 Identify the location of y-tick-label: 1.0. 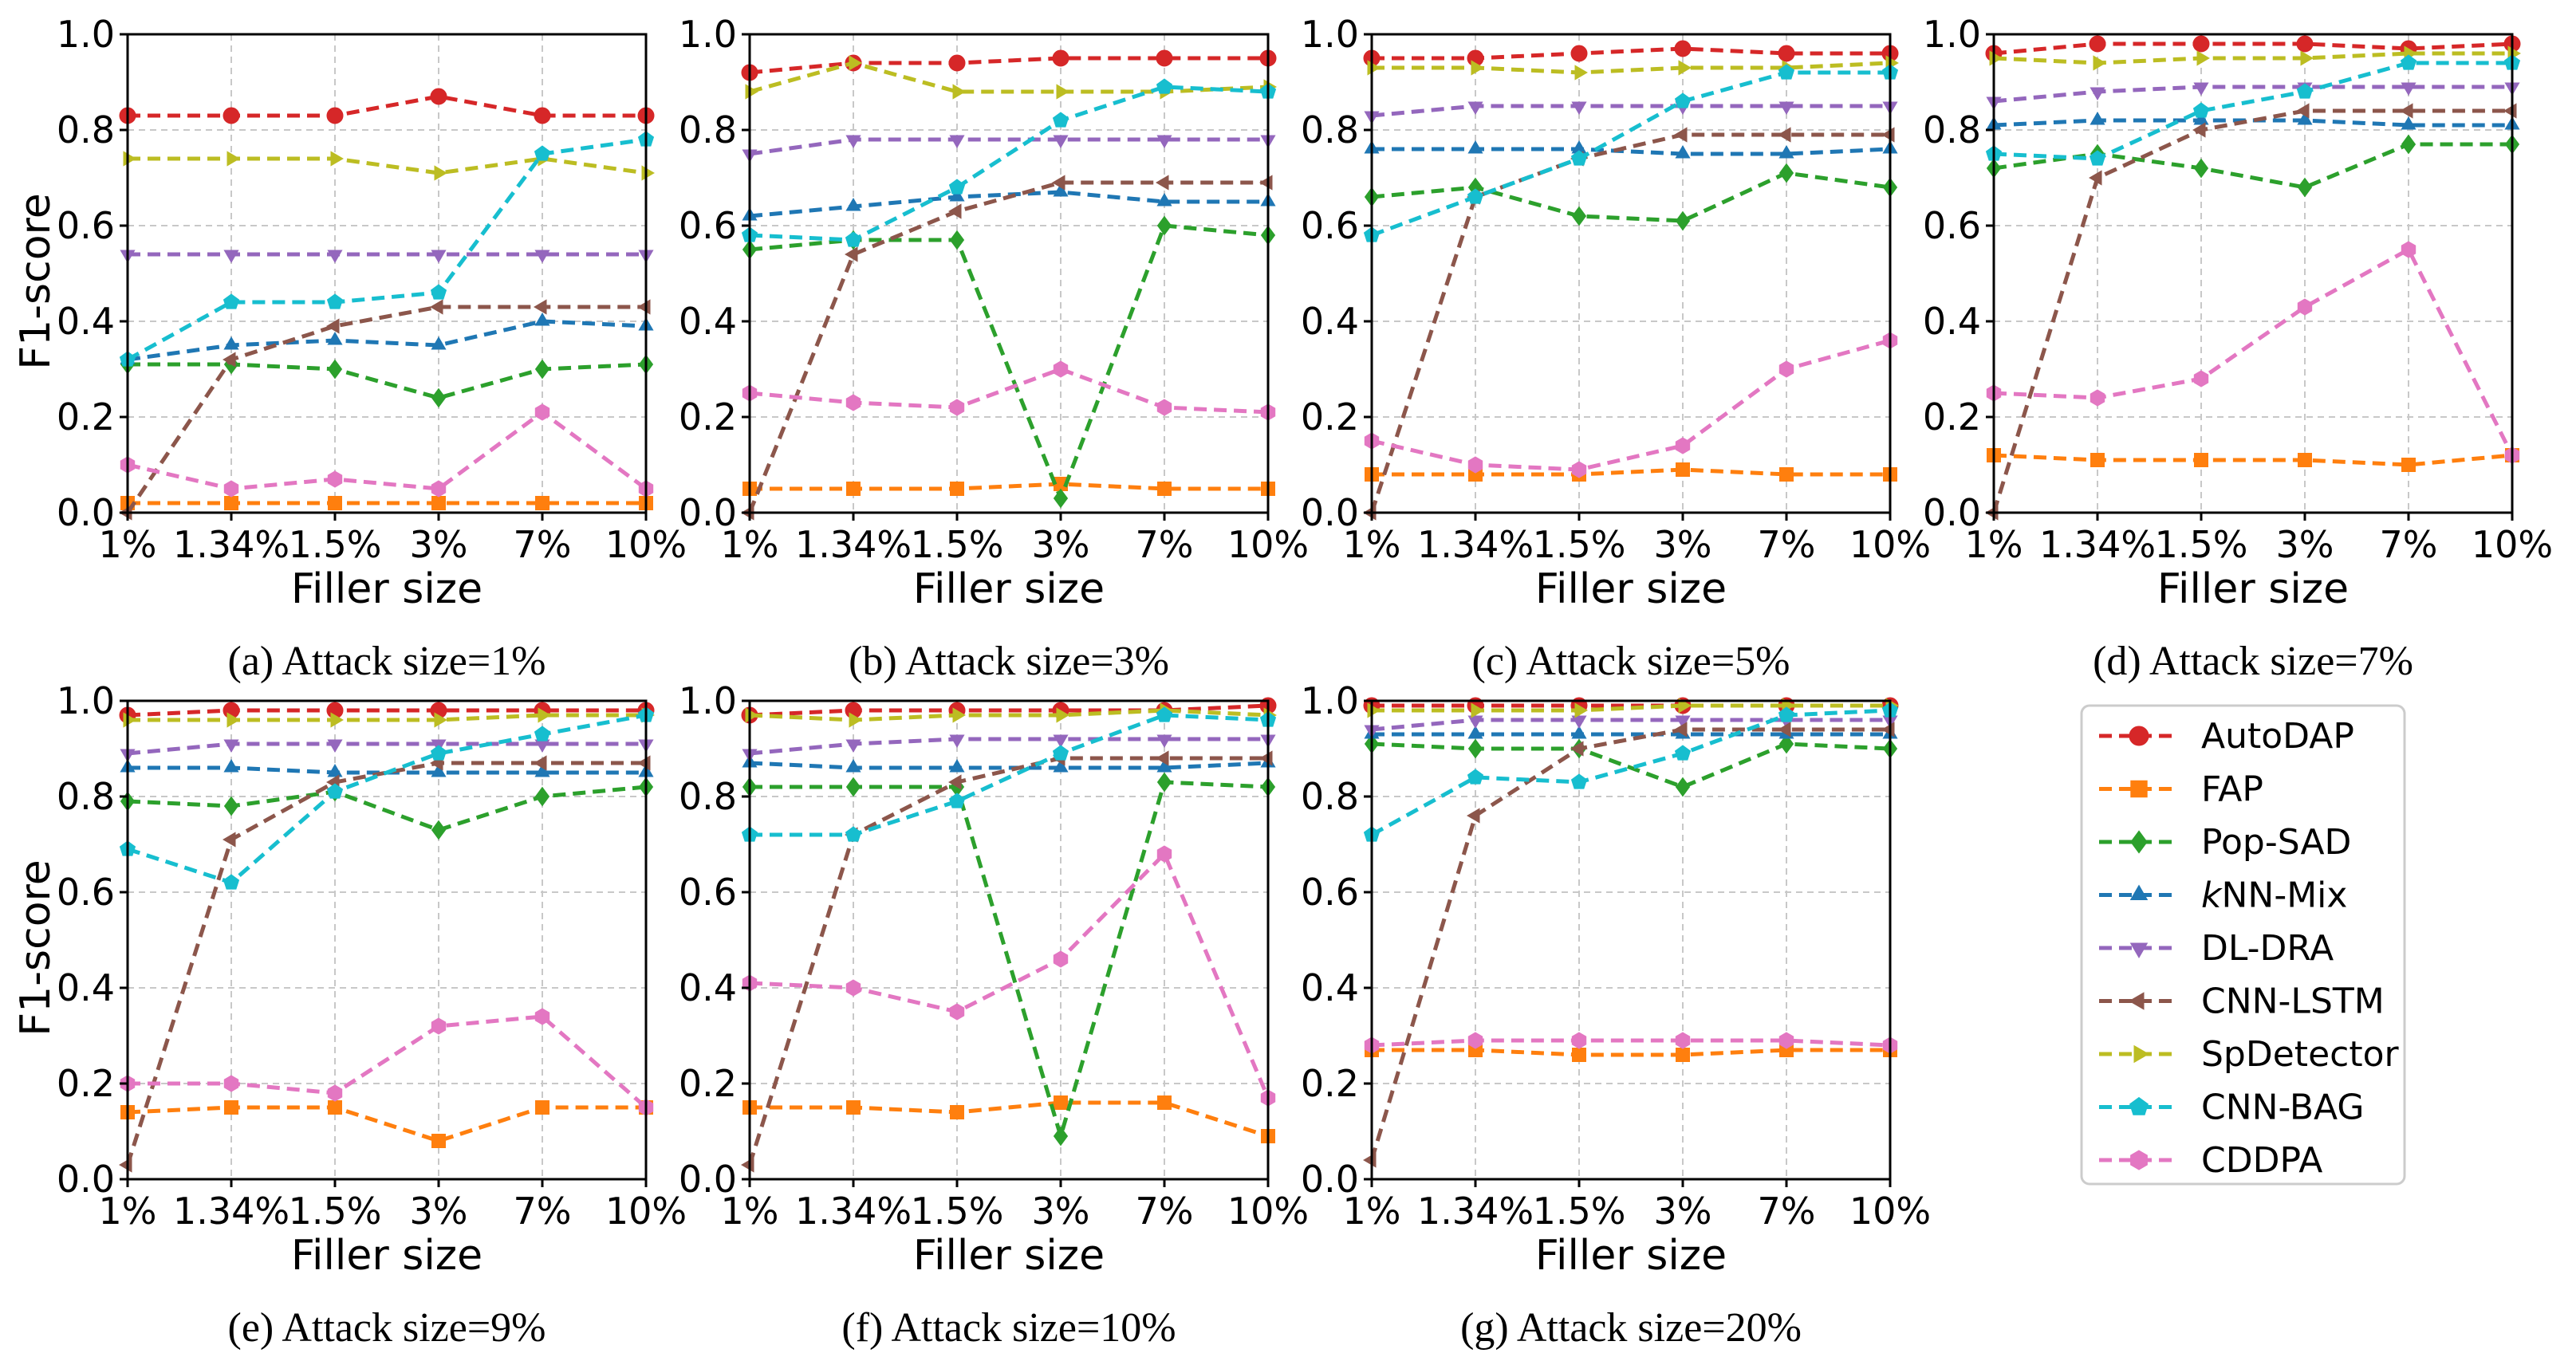
(86, 34).